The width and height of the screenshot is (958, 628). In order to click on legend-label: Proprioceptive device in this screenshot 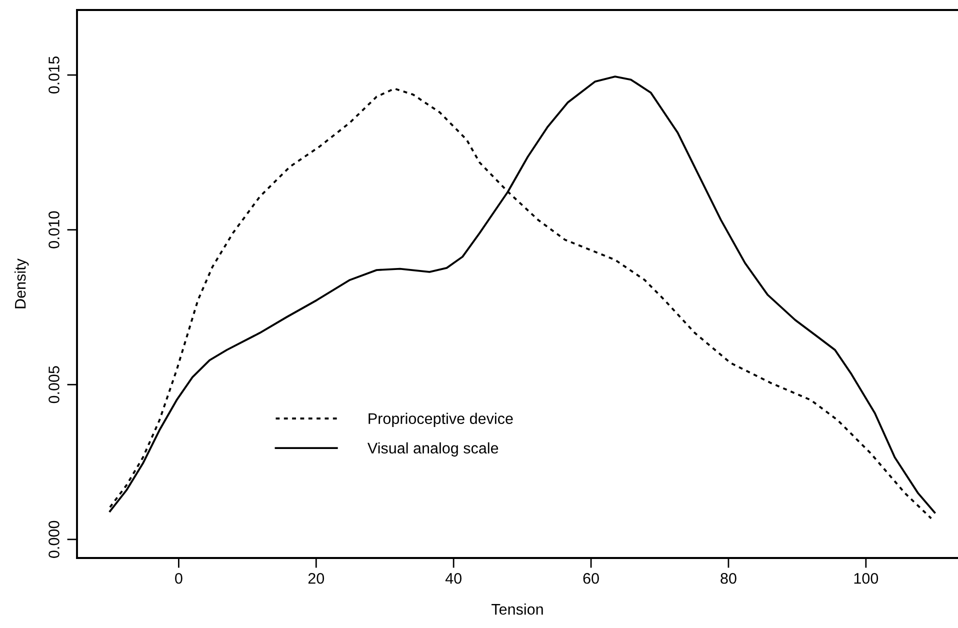, I will do `click(440, 420)`.